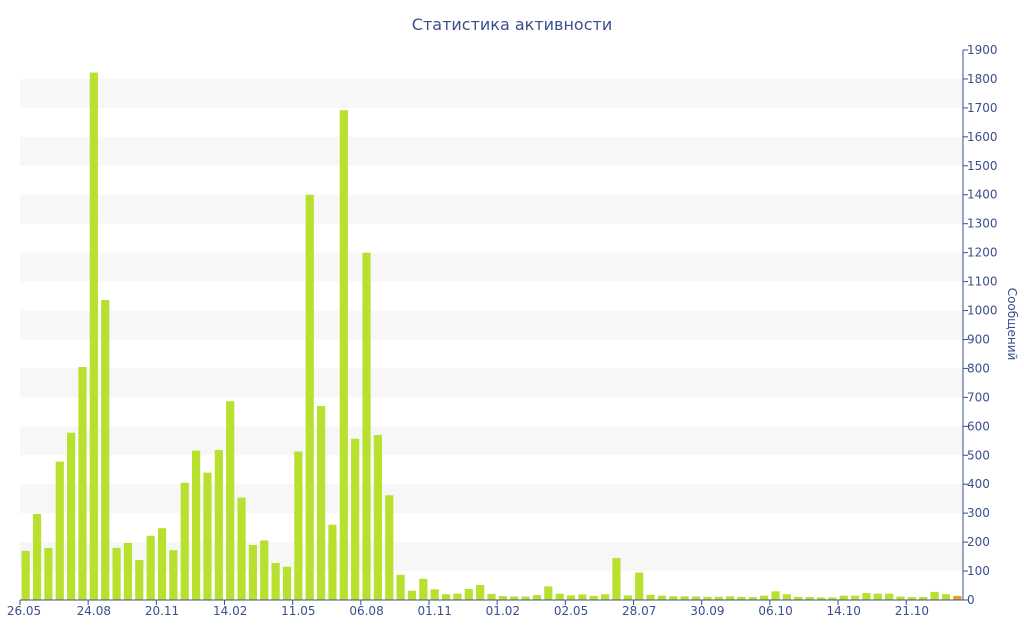  Describe the element at coordinates (1012, 324) in the screenshot. I see `y-axis-label: Сообщений` at that location.